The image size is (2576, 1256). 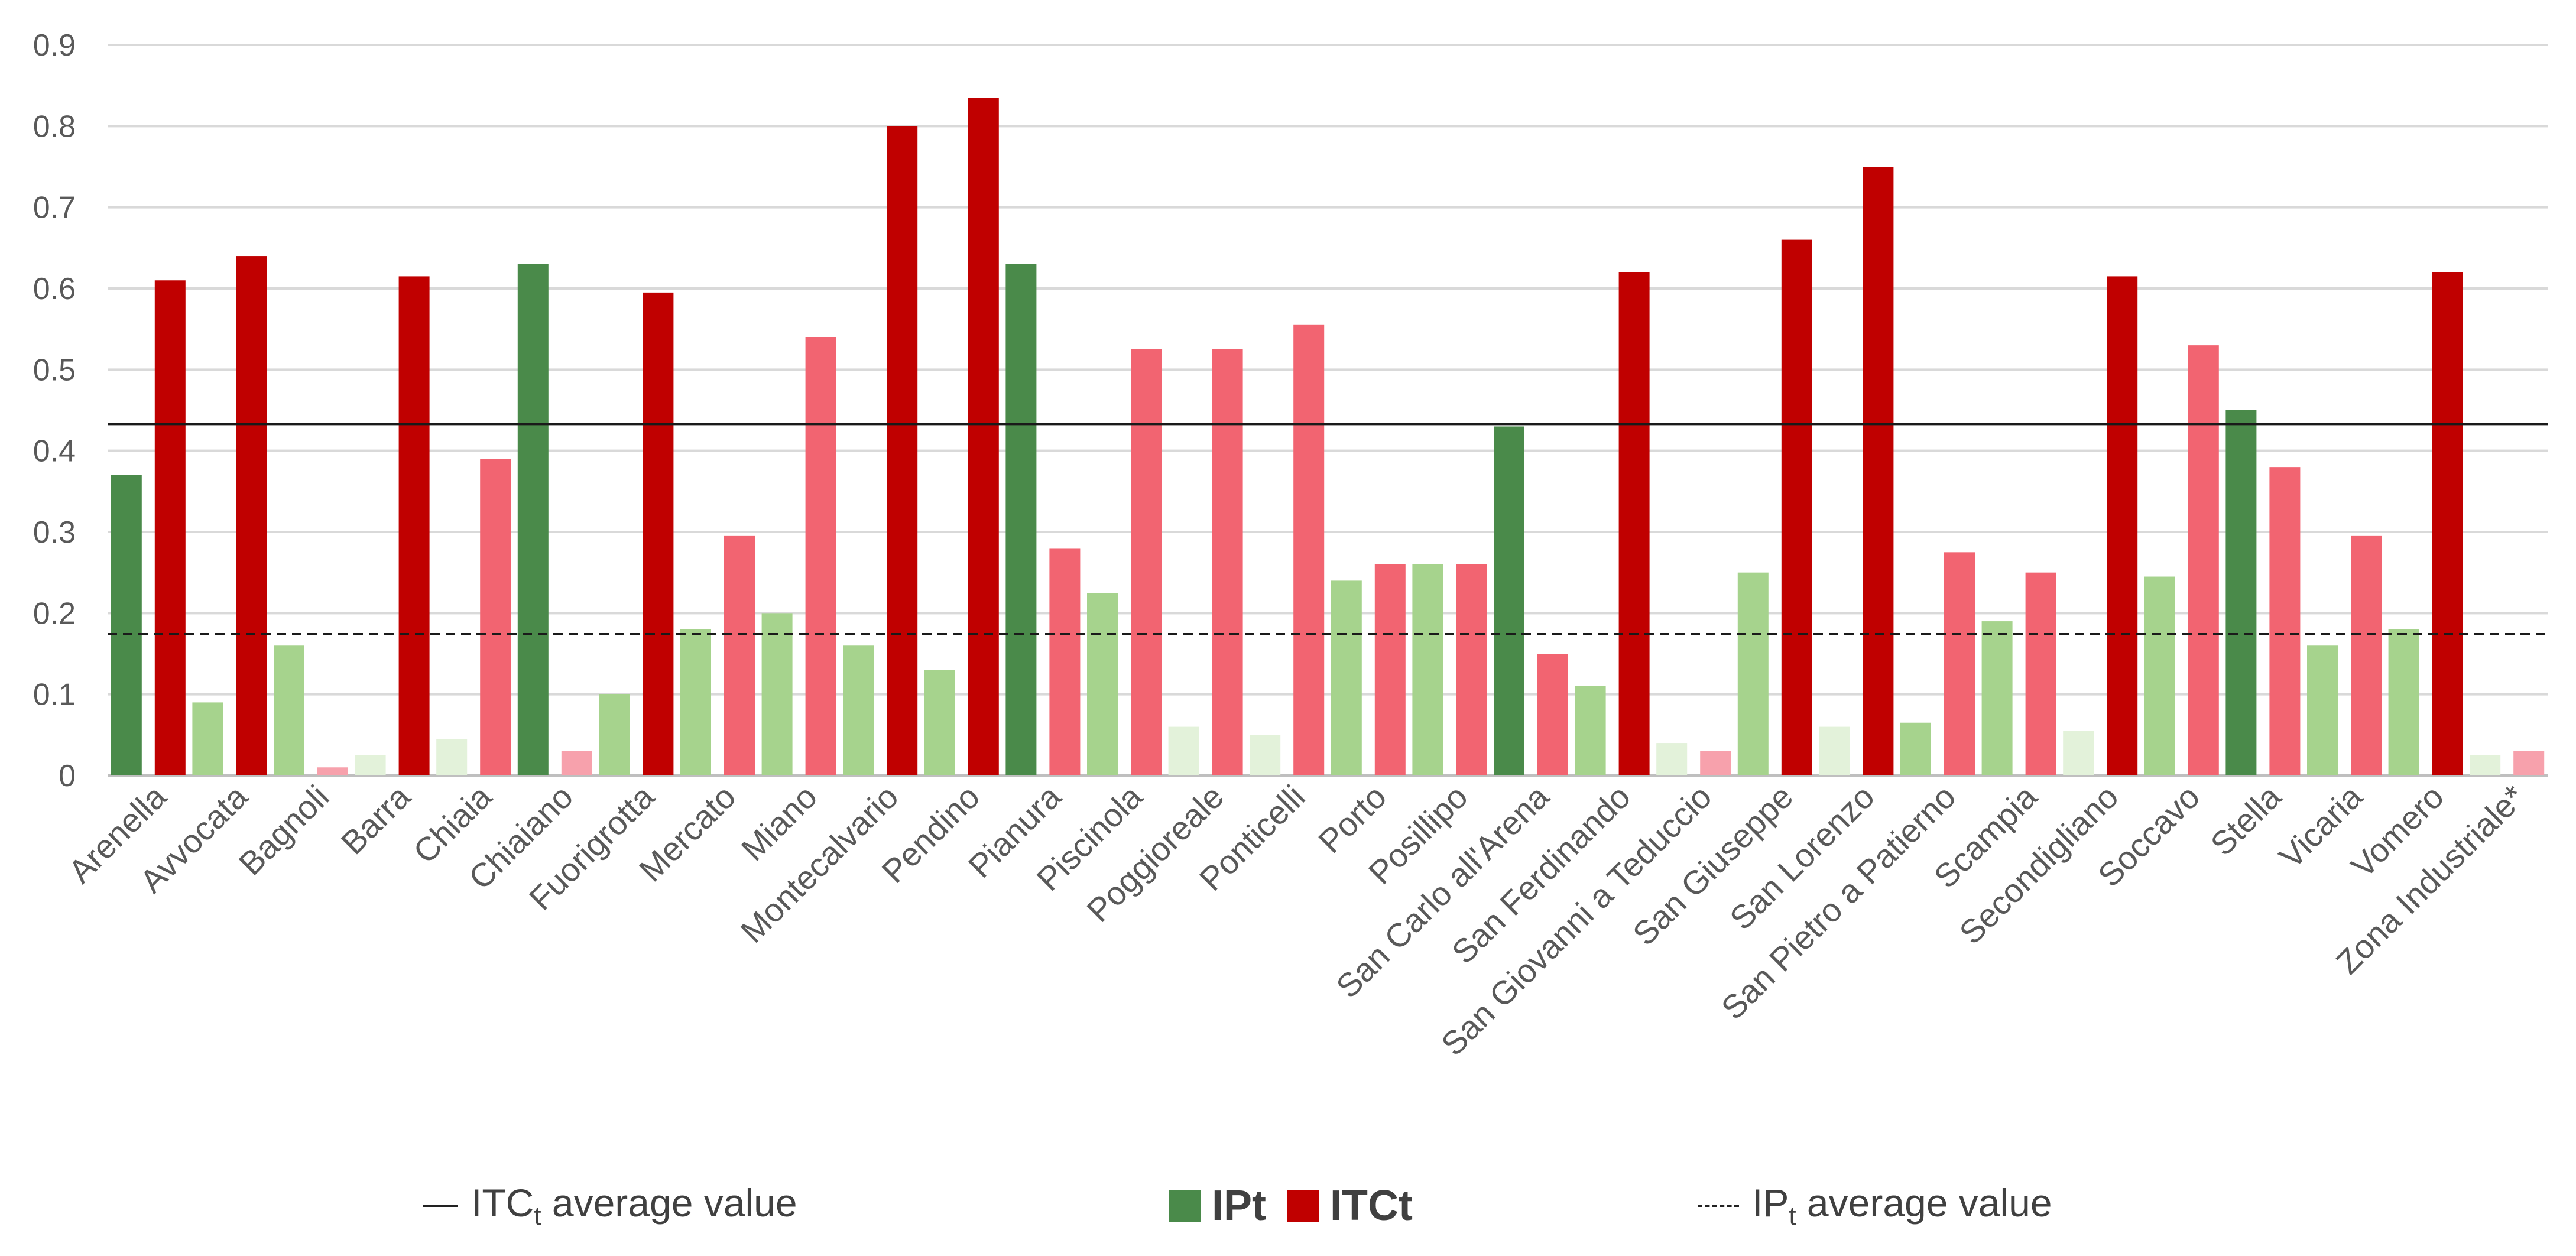 I want to click on y-tick-label: 0.9, so click(x=54, y=45).